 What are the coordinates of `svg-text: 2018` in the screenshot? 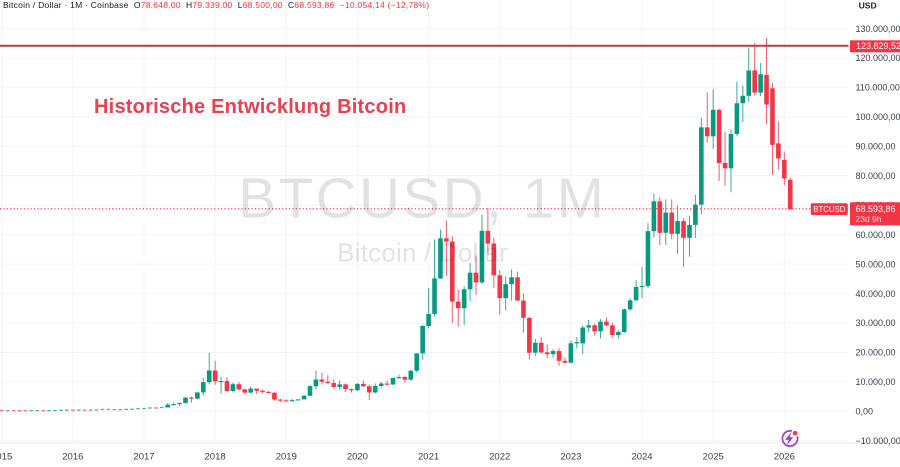 It's located at (215, 457).